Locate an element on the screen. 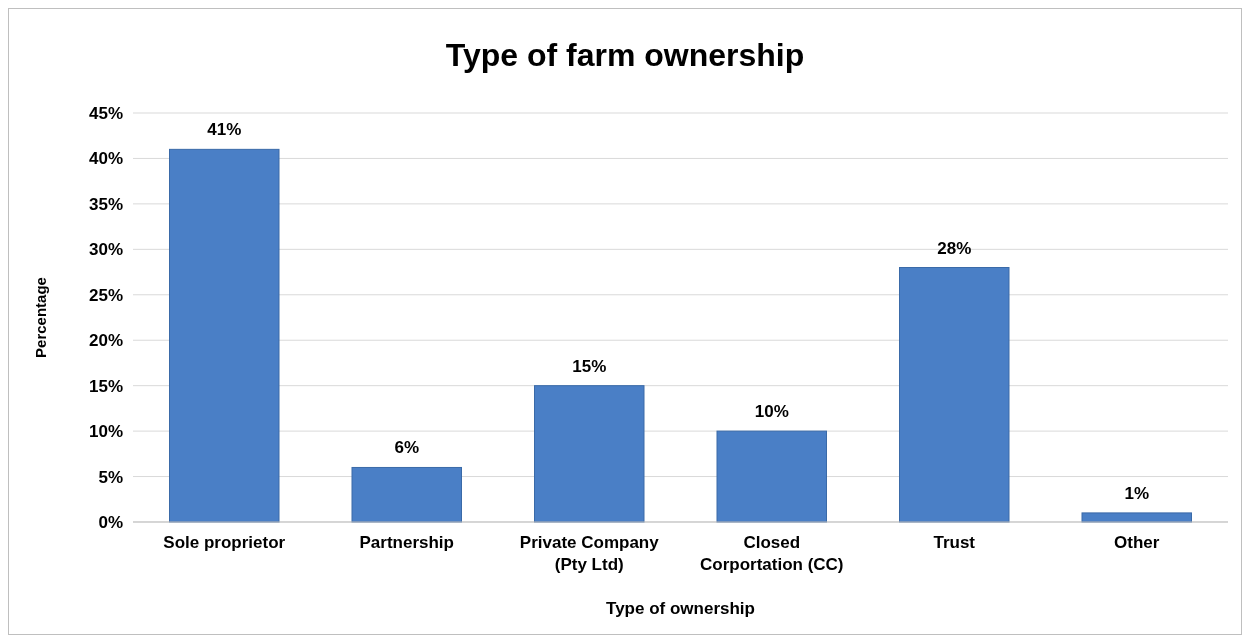  y-tick-label: 15% is located at coordinates (105, 386).